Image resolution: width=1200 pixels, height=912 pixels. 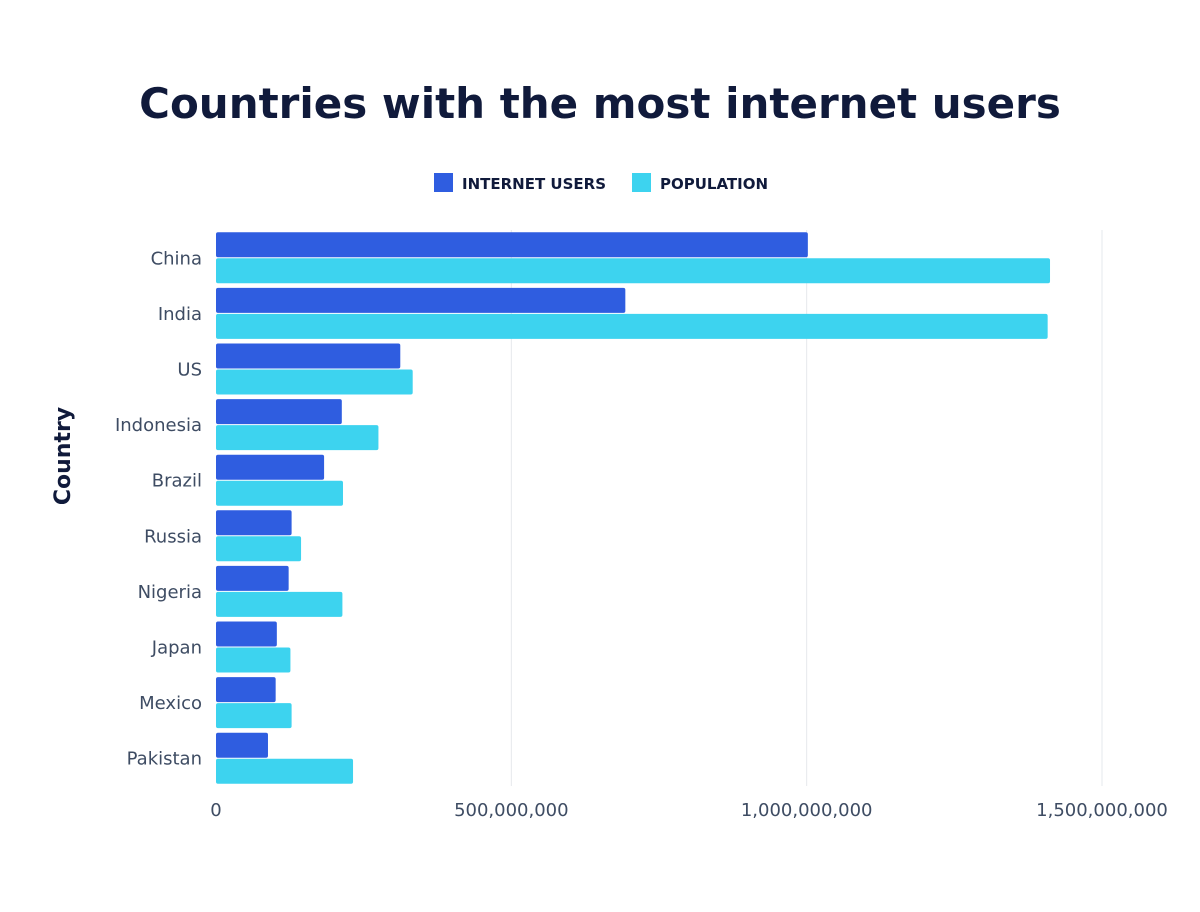 What do you see at coordinates (173, 536) in the screenshot?
I see `category-label: Russia` at bounding box center [173, 536].